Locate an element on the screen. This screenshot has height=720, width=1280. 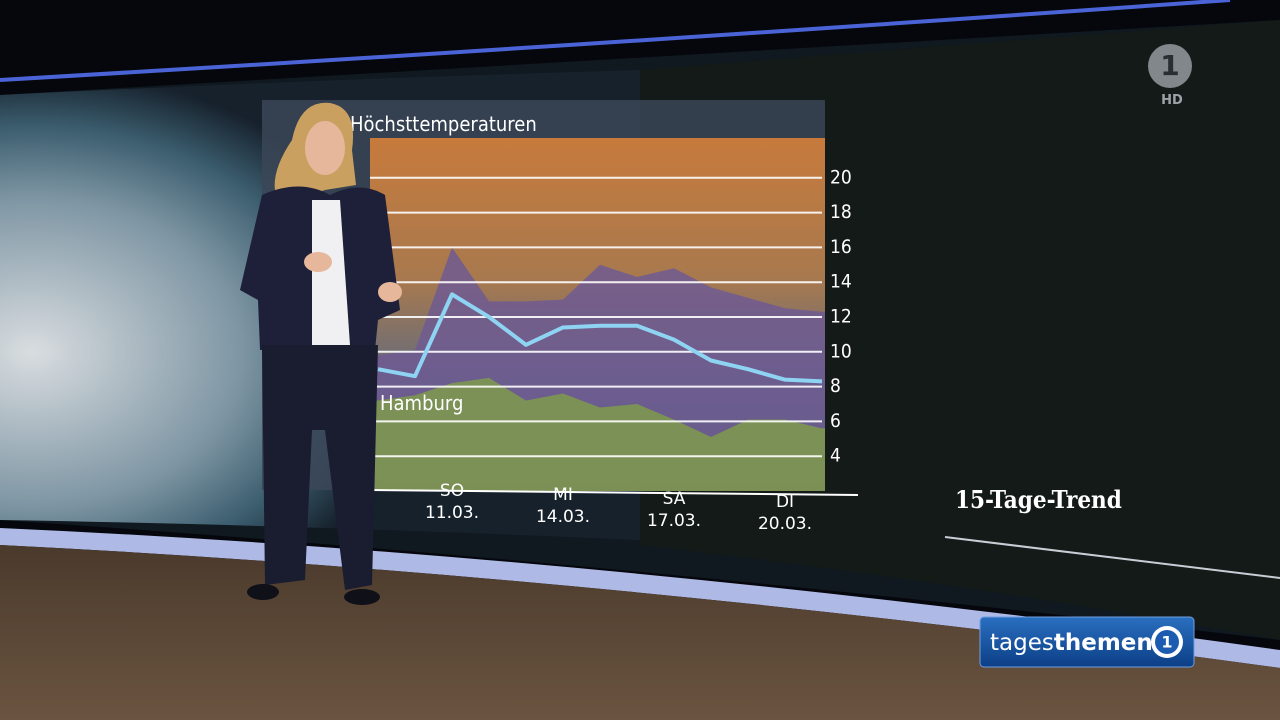
x-tick-label: MI 14.03. is located at coordinates (563, 506).